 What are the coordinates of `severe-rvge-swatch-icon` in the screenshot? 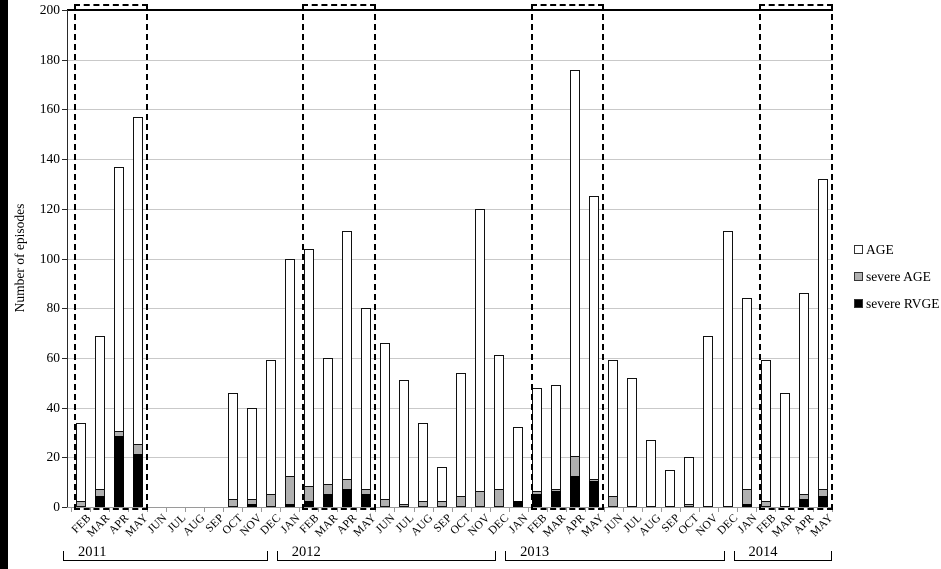 It's located at (858, 303).